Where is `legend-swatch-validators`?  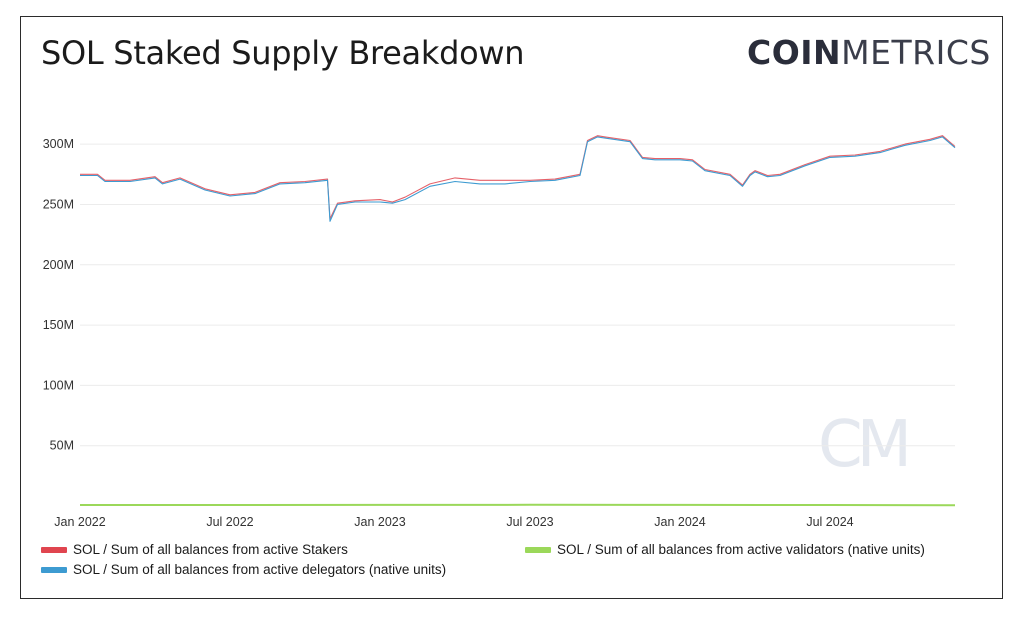
legend-swatch-validators is located at coordinates (538, 549).